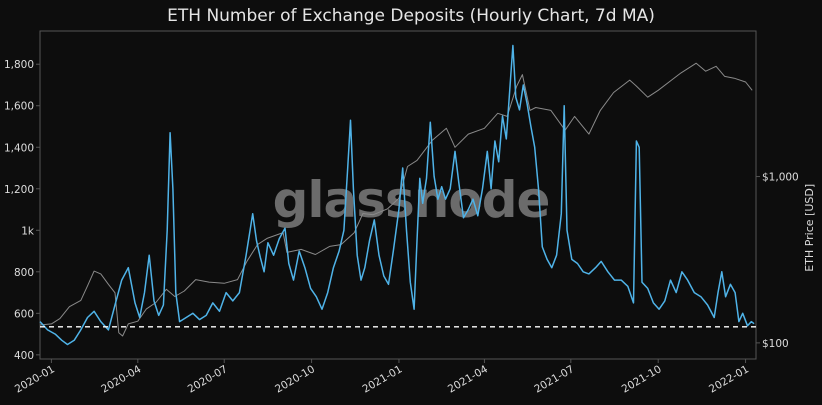 The height and width of the screenshot is (405, 822). I want to click on right-tick-label: $1,000, so click(780, 178).